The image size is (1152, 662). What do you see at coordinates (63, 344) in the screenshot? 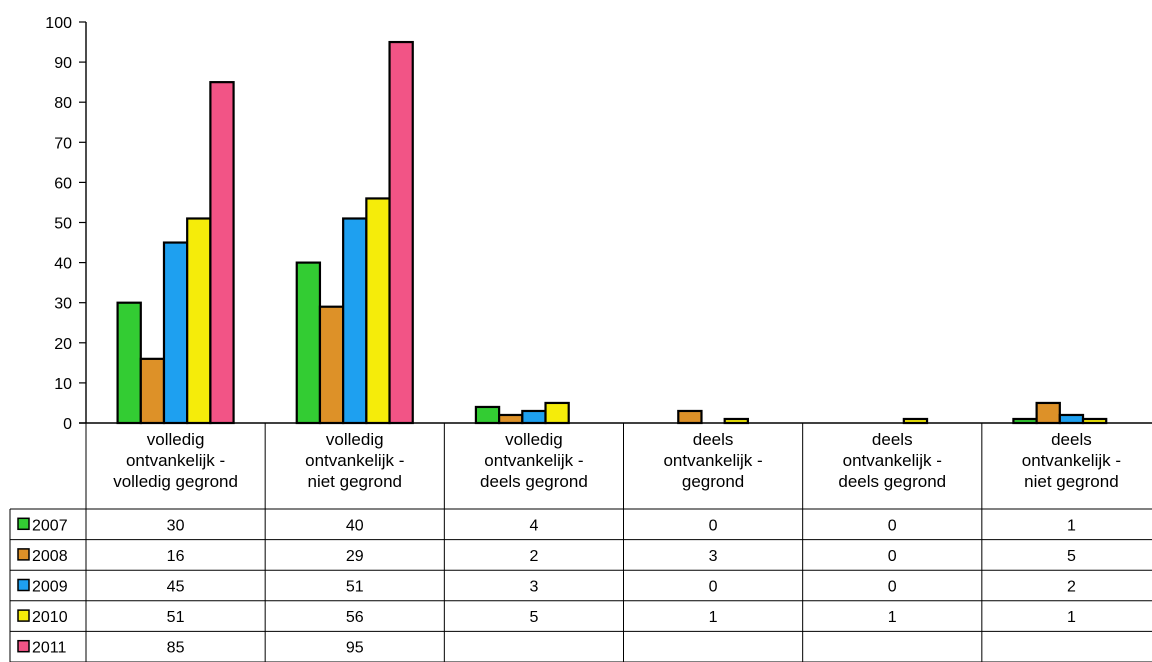
I see `y-tick-label: 20` at bounding box center [63, 344].